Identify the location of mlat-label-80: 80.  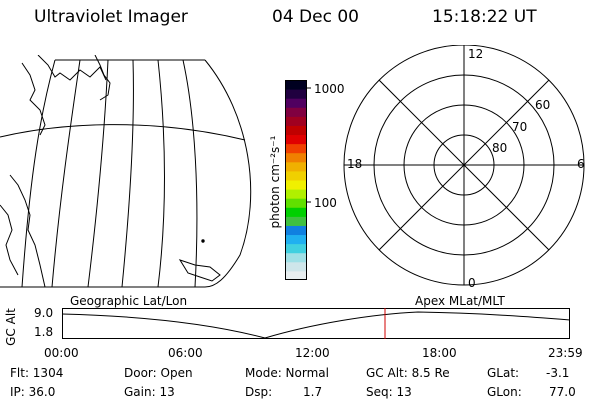
(500, 148).